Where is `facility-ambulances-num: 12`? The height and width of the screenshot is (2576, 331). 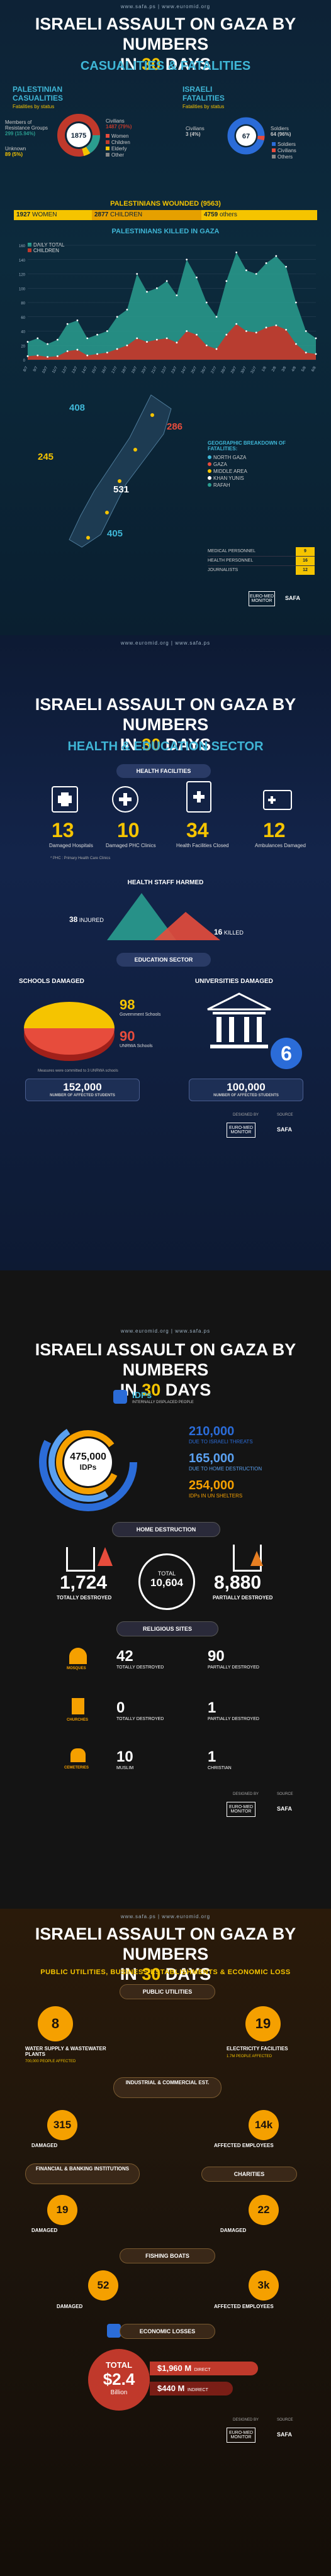
facility-ambulances-num: 12 is located at coordinates (274, 830).